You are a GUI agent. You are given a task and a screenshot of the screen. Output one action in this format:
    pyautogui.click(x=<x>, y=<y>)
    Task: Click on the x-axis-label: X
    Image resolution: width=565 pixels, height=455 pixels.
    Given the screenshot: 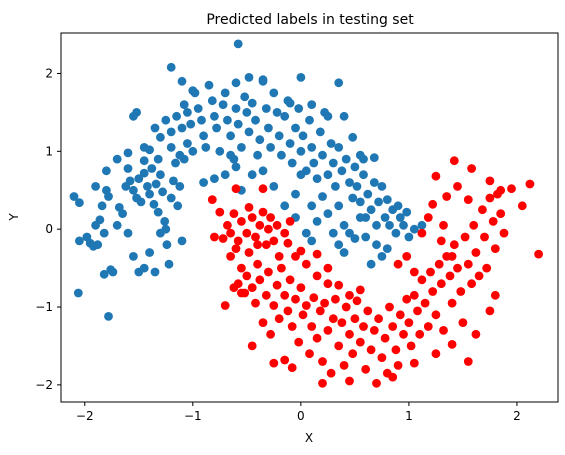 What is the action you would take?
    pyautogui.click(x=309, y=438)
    